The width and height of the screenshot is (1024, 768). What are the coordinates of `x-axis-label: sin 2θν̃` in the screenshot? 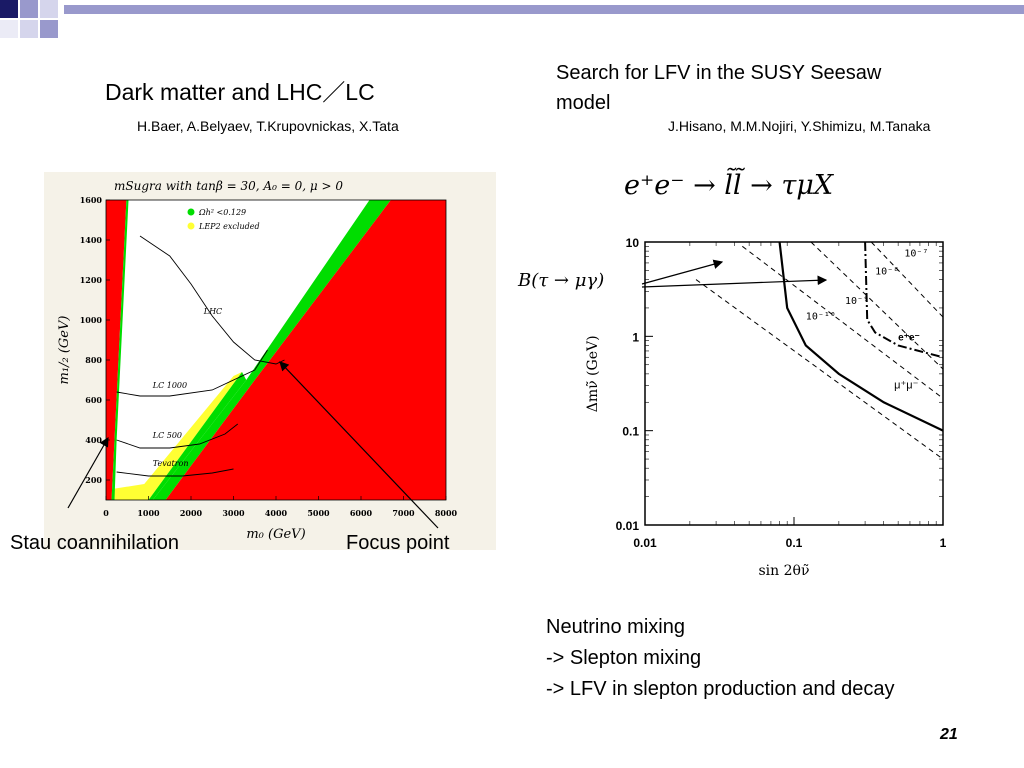 It's located at (784, 571).